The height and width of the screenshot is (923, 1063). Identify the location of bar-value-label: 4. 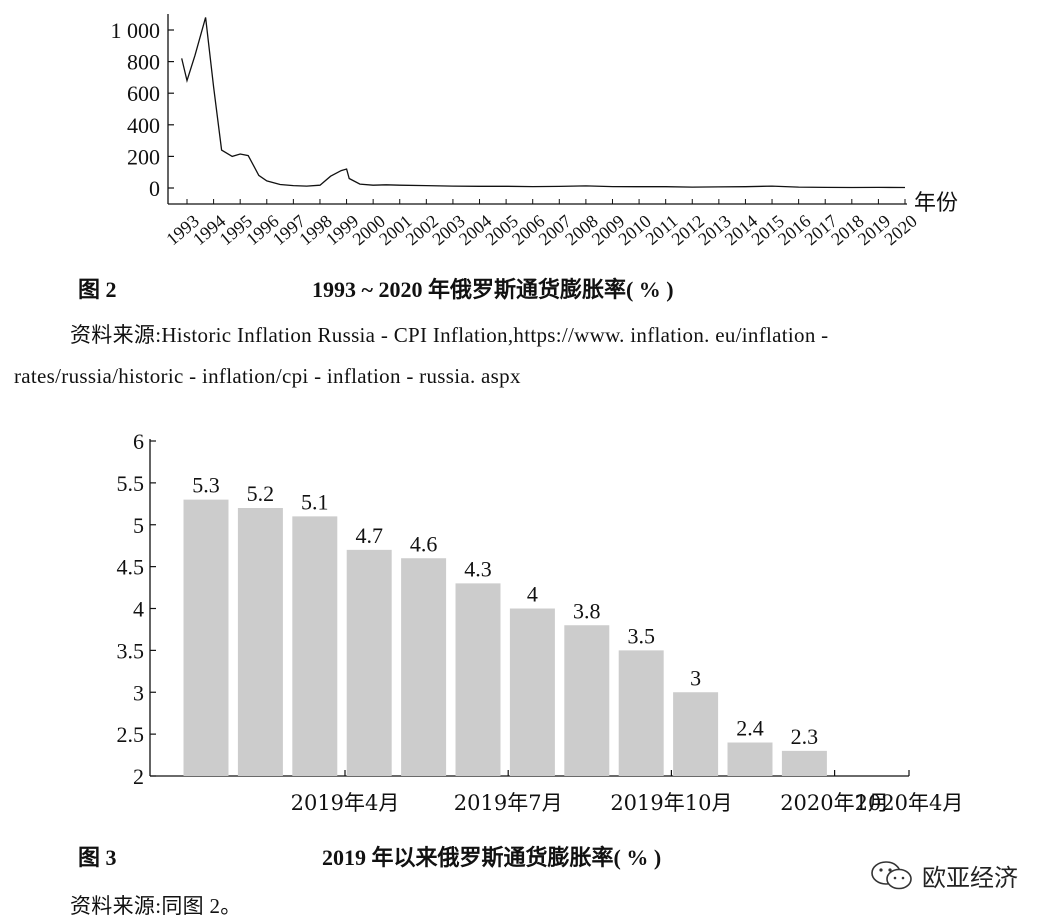
(532, 594).